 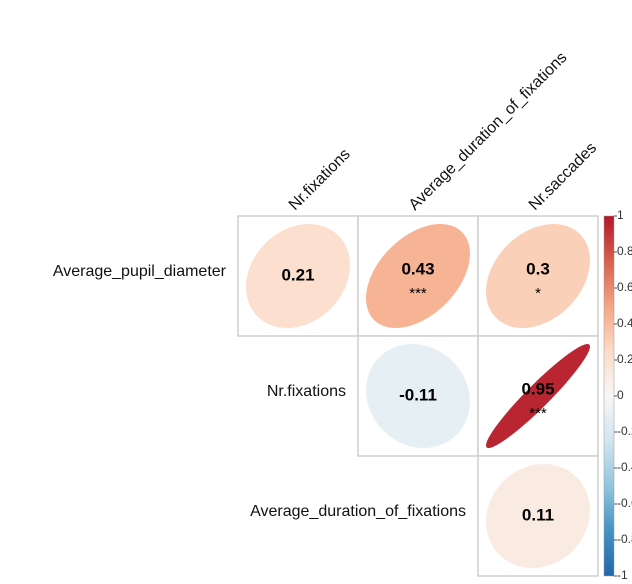 I want to click on colorbar-tick-label: 1, so click(x=620, y=215).